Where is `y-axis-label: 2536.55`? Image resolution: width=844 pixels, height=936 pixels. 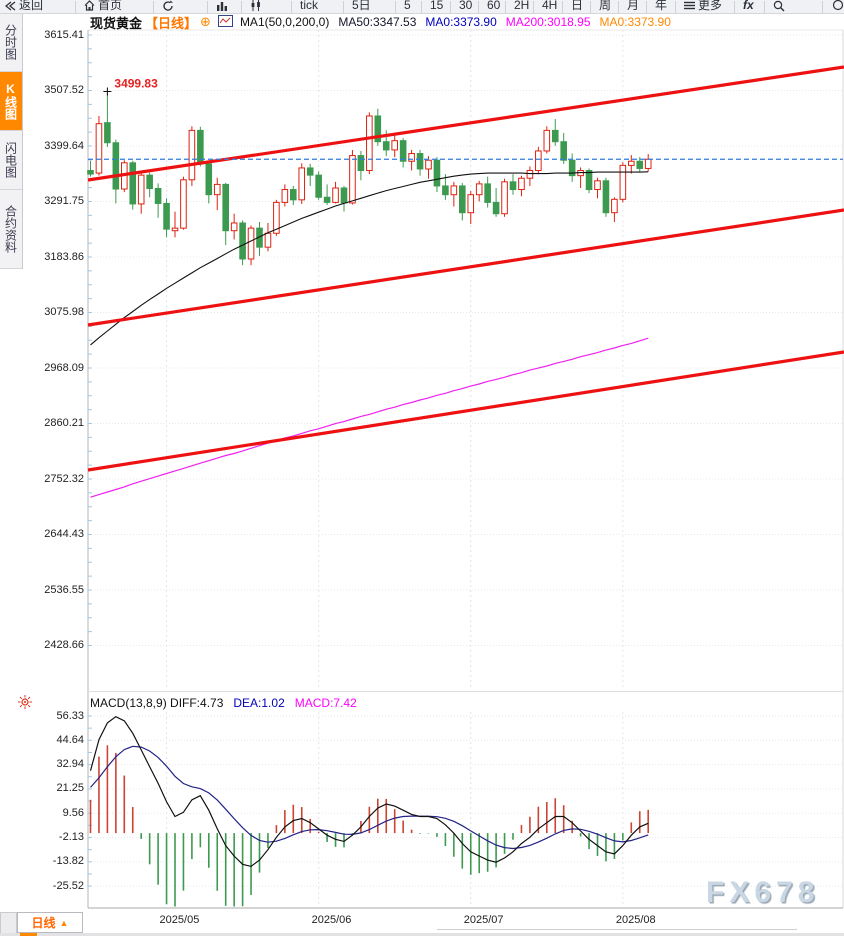 y-axis-label: 2536.55 is located at coordinates (64, 589).